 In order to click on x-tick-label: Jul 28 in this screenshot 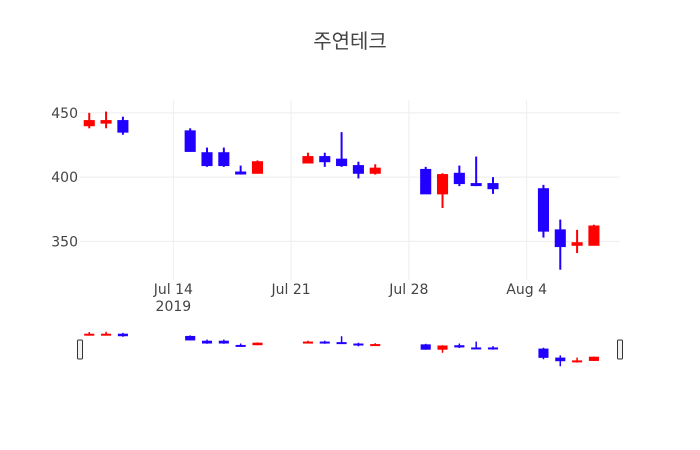, I will do `click(408, 290)`.